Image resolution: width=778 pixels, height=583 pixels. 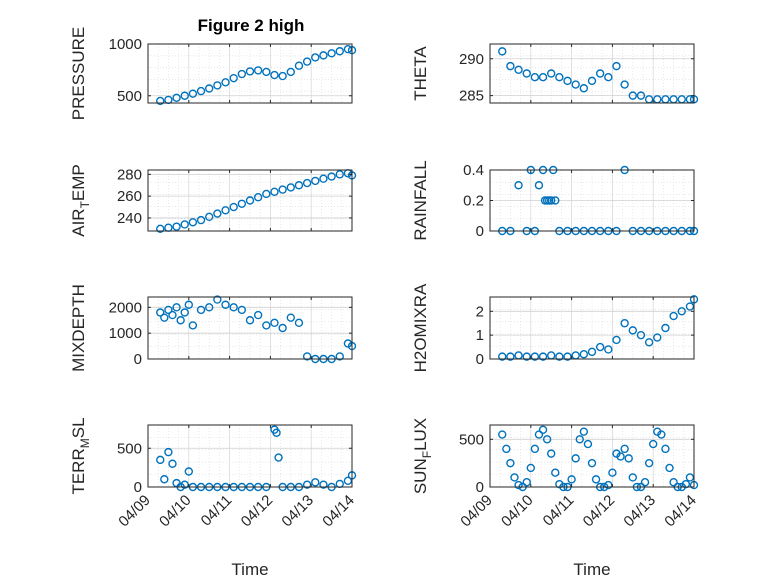 What do you see at coordinates (129, 218) in the screenshot?
I see `y-tick-label: 240` at bounding box center [129, 218].